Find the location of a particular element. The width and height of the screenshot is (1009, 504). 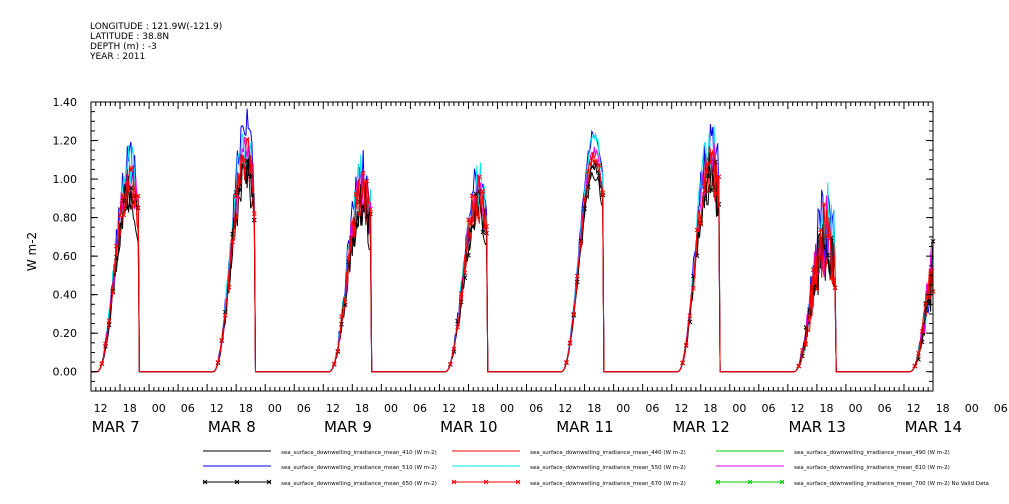

year-label: YEAR : 2011 is located at coordinates (118, 57).